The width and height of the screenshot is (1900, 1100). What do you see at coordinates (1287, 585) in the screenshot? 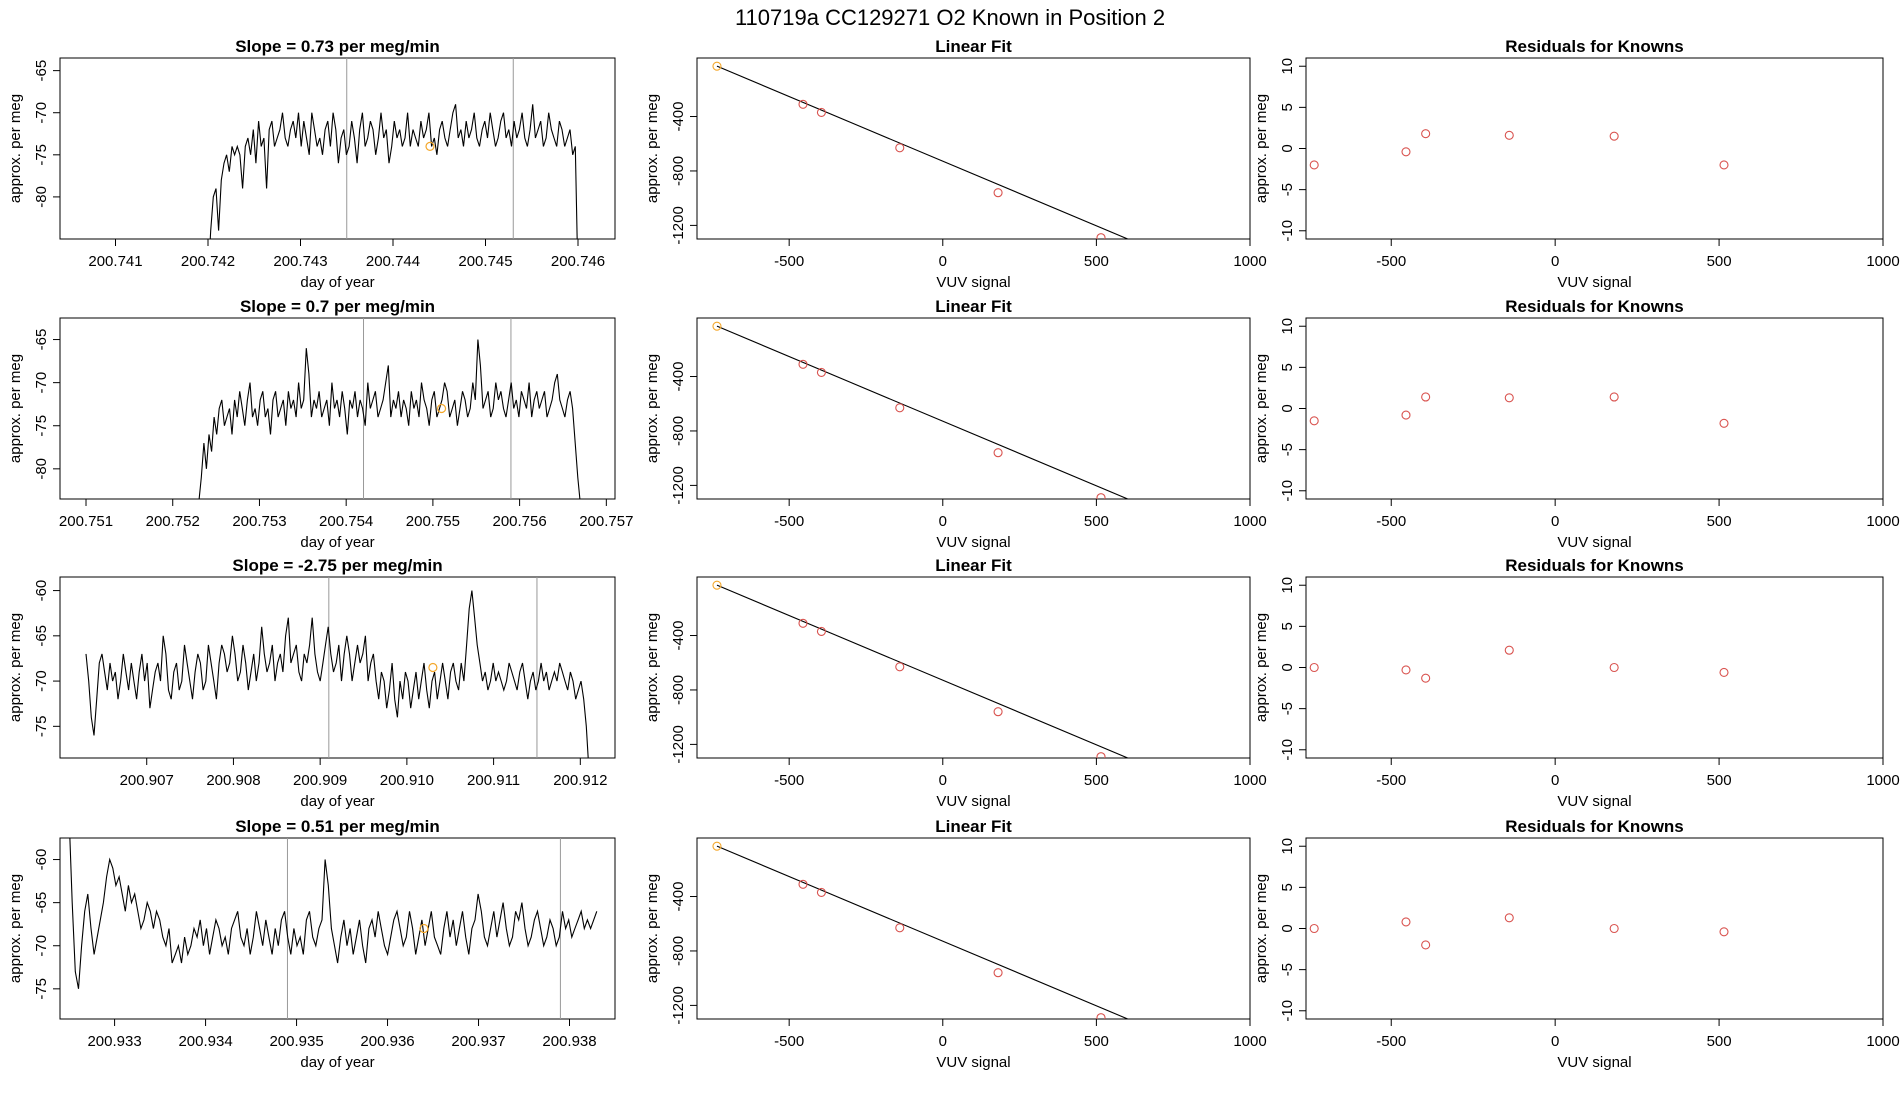
I see `y-tick-label: 10` at bounding box center [1287, 585].